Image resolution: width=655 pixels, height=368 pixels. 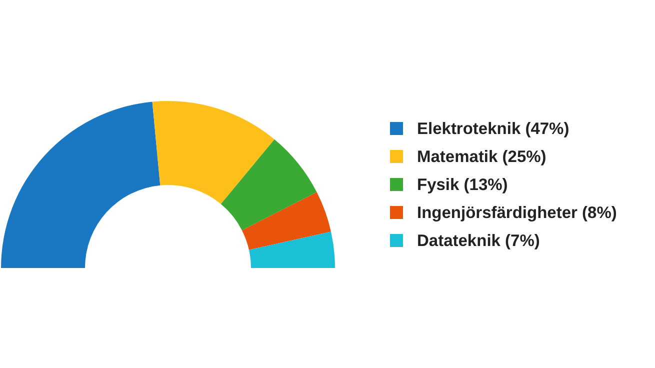 I want to click on legend-label: Datateknik, so click(x=458, y=241).